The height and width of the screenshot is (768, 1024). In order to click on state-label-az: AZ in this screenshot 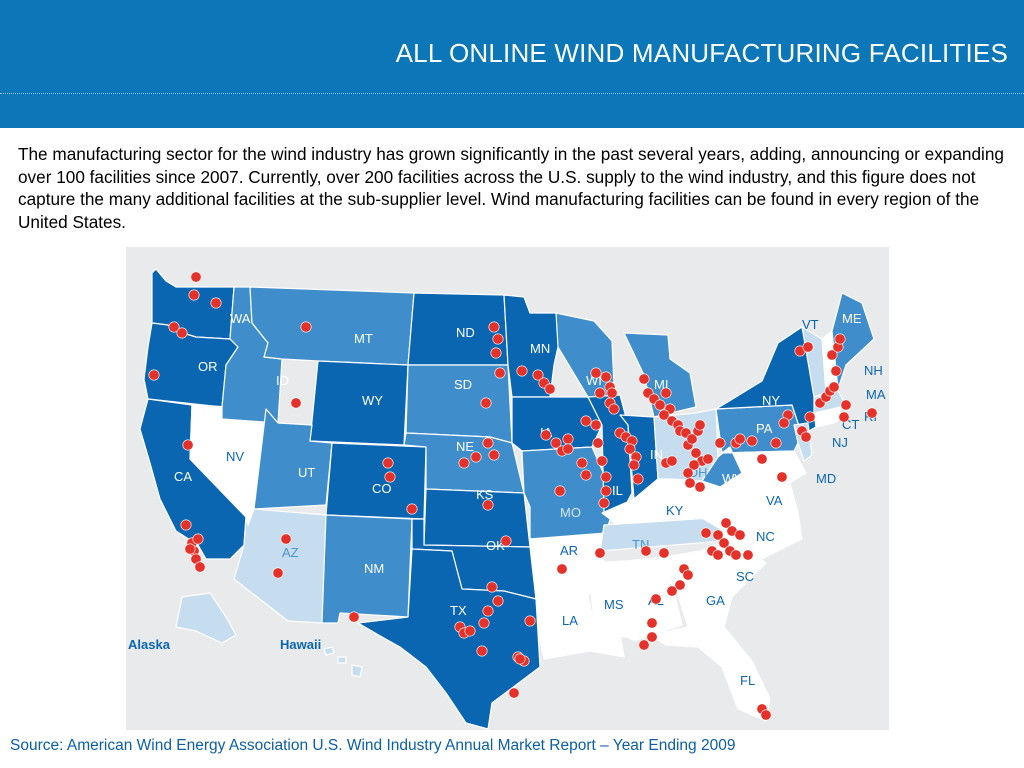, I will do `click(290, 552)`.